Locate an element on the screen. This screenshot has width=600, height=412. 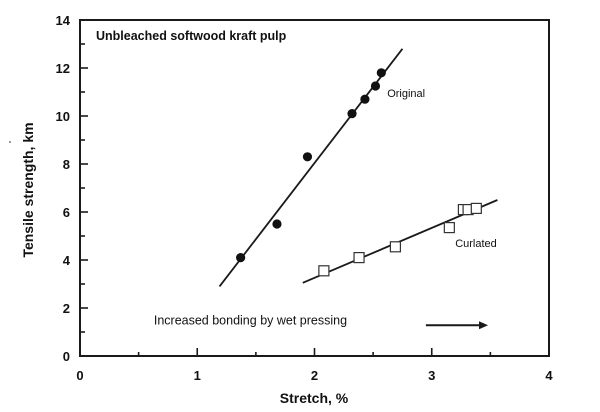
y-axis-title: Tensile strength, km is located at coordinates (28, 189).